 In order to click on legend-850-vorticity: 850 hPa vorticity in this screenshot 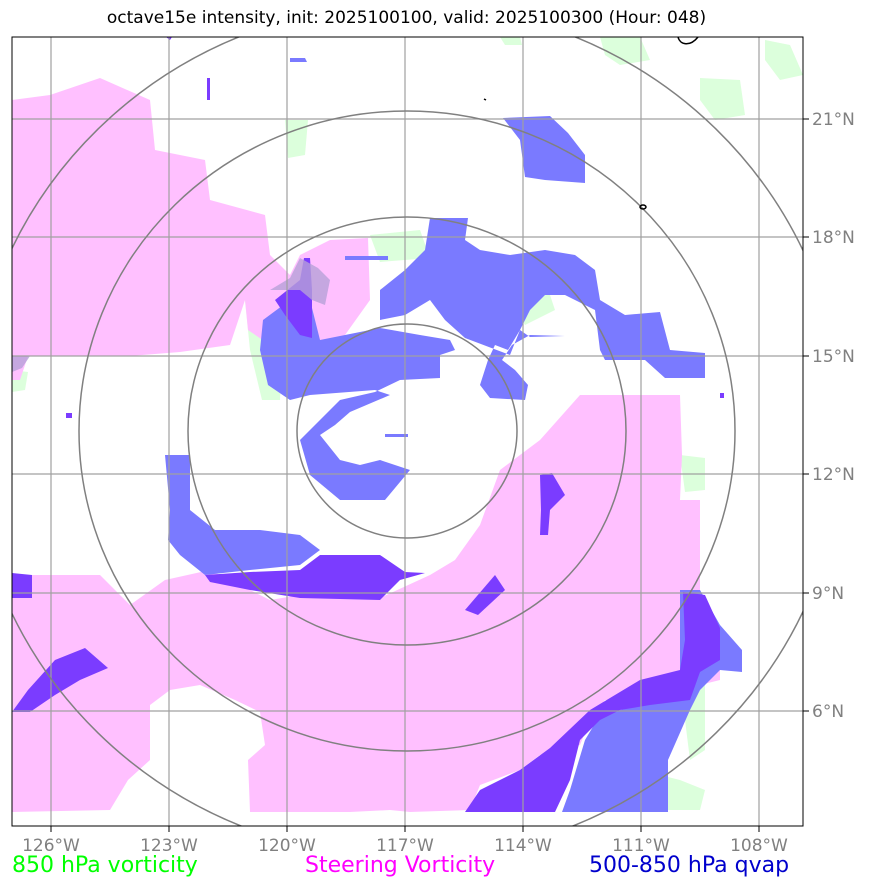, I will do `click(105, 865)`.